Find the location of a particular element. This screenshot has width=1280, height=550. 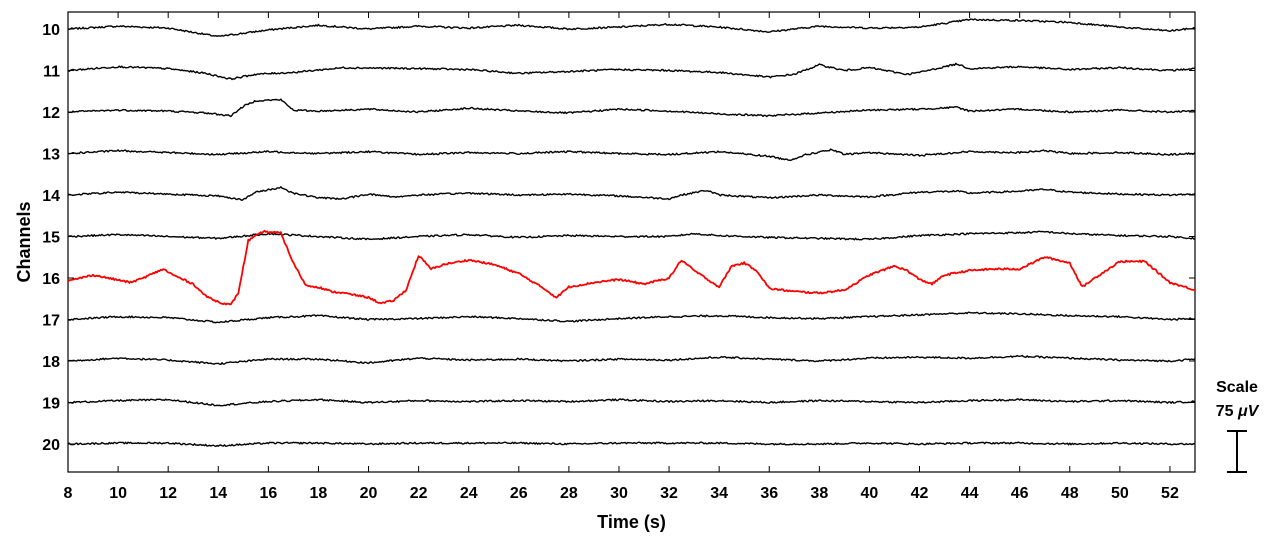

x-tick-label-20: 20 is located at coordinates (369, 493).